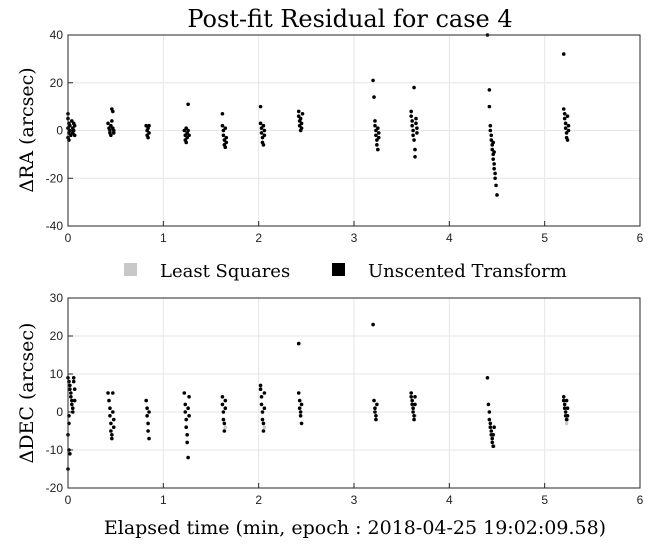 The image size is (667, 555). Describe the element at coordinates (640, 500) in the screenshot. I see `dec-x-tick-label: 6` at that location.